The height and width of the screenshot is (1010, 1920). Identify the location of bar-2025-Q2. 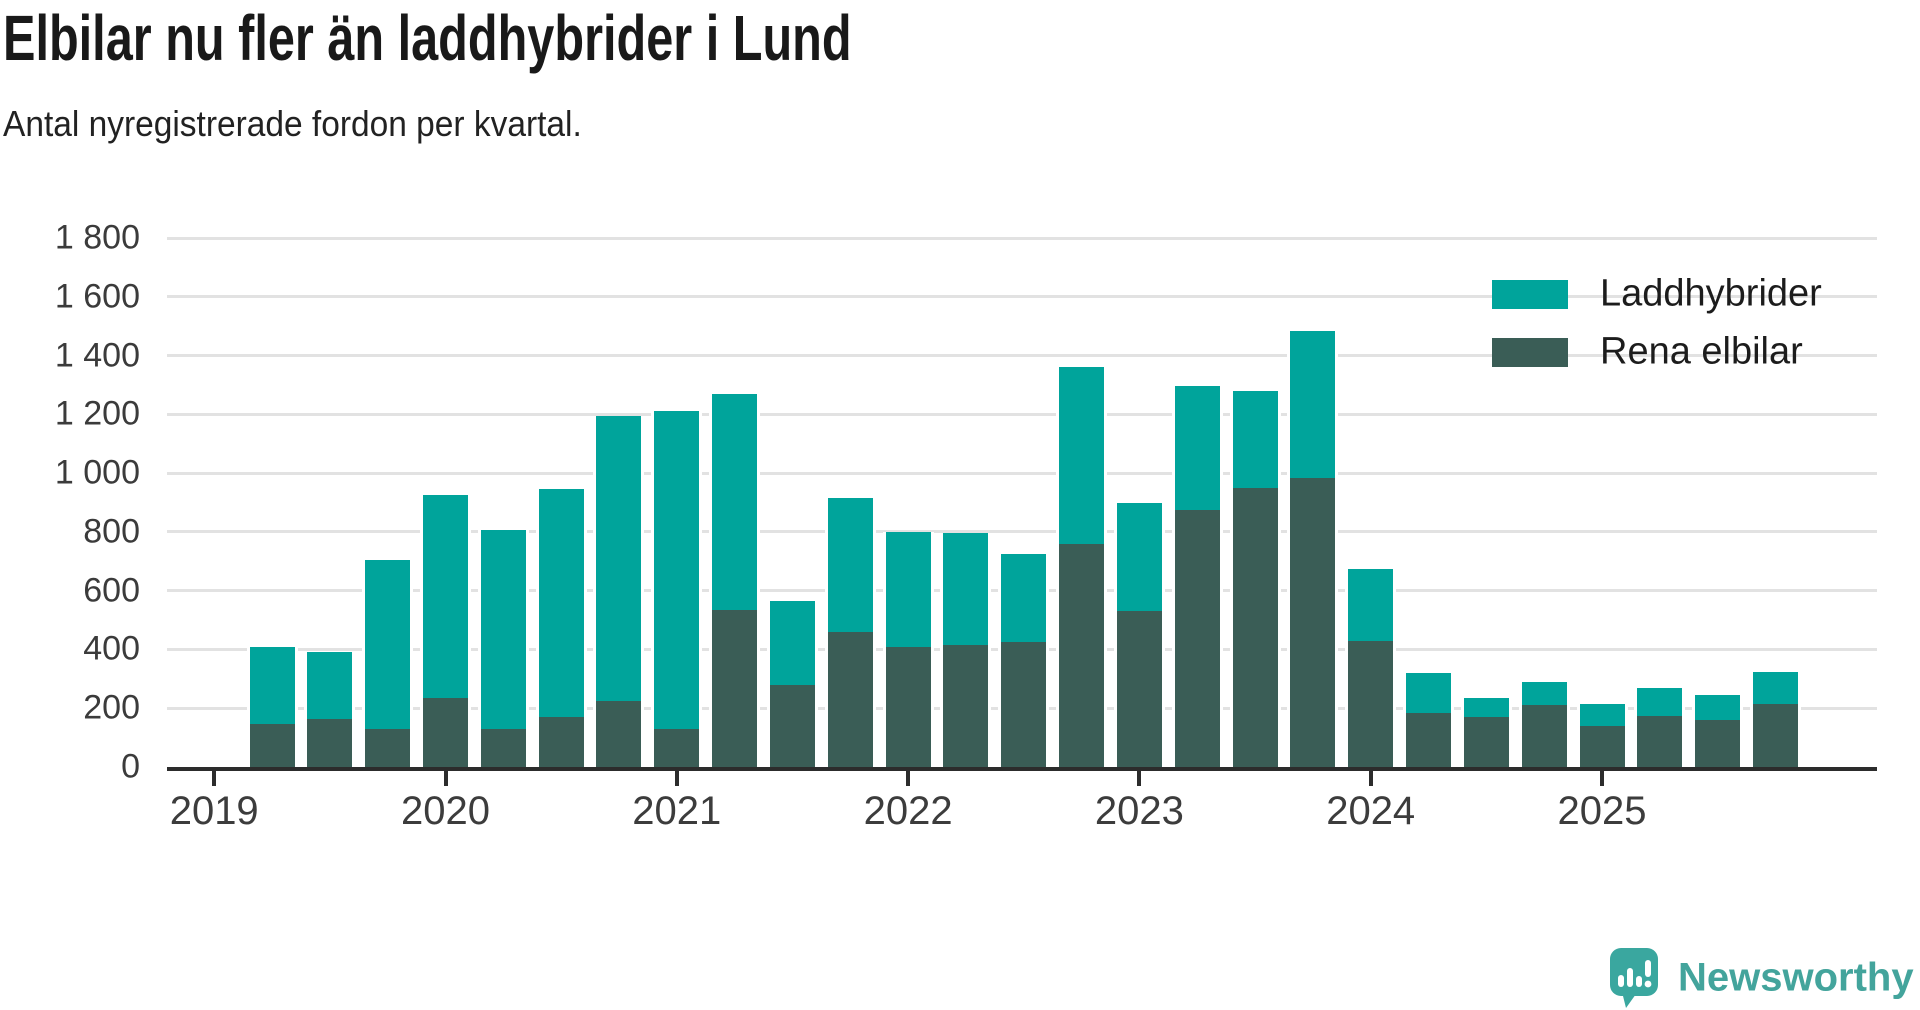
(1660, 727).